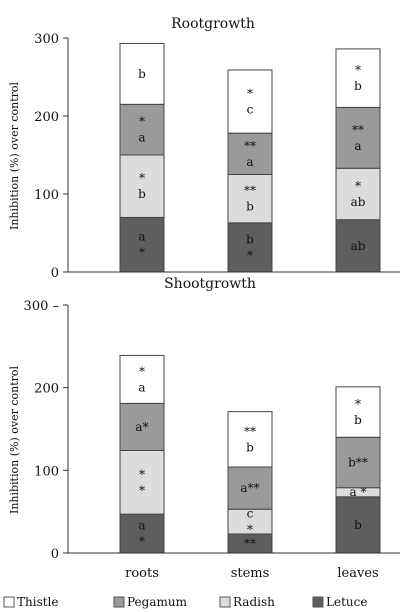 This screenshot has width=413, height=612. I want to click on x-category-label: stems, so click(250, 573).